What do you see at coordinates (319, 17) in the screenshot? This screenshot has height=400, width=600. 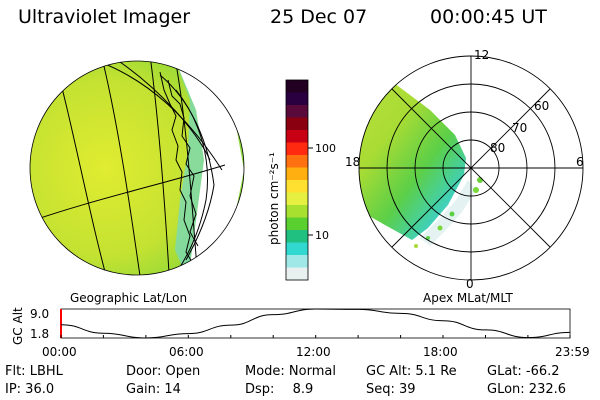 I see `date-label: 25 Dec 07` at bounding box center [319, 17].